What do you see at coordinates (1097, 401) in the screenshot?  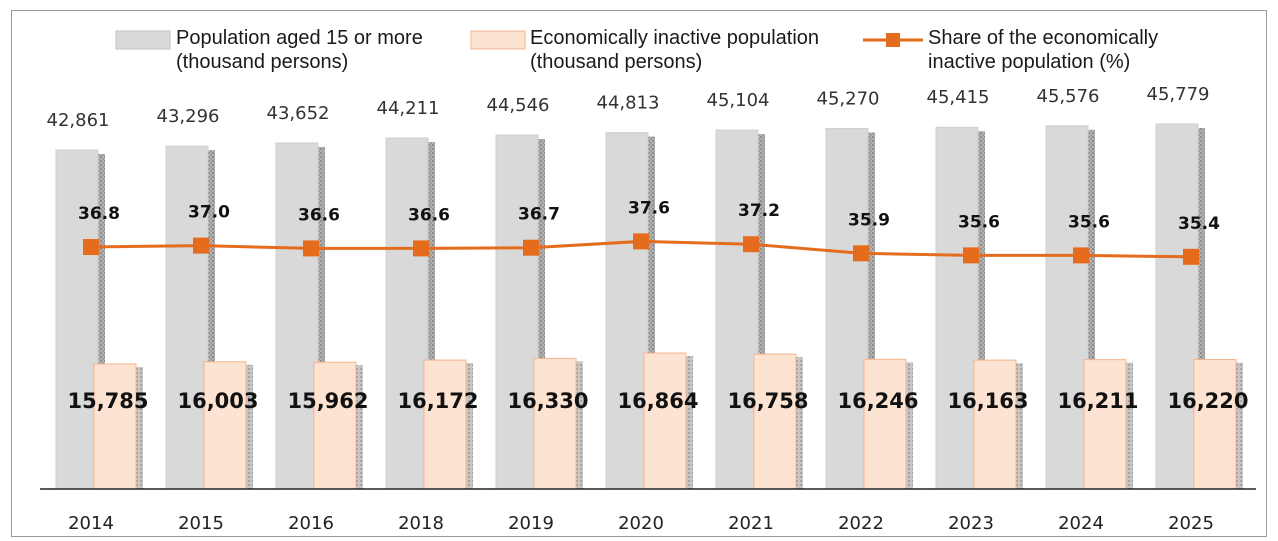 I see `inactive-value-label: 16,211` at bounding box center [1097, 401].